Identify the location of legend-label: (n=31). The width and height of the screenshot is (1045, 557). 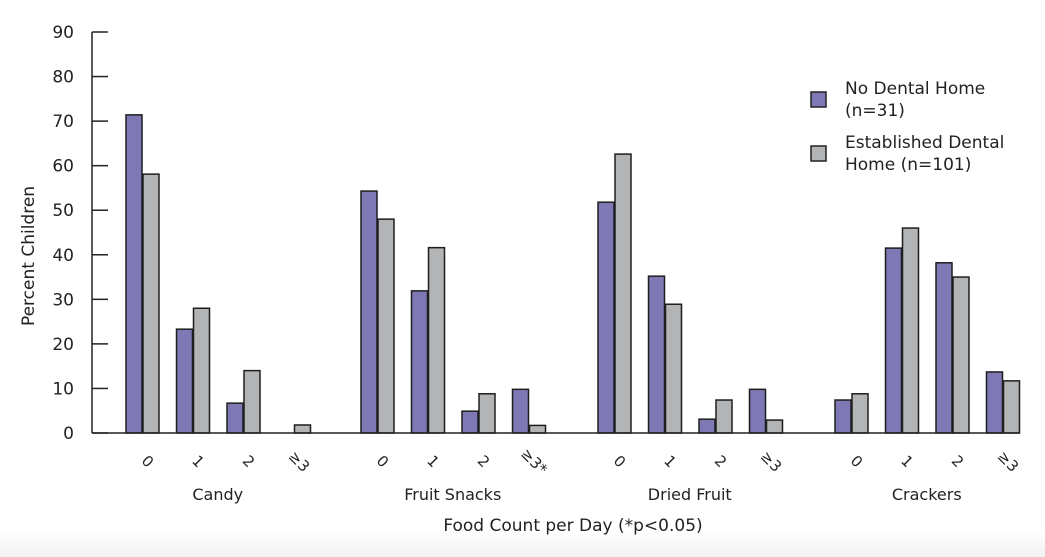
(875, 111).